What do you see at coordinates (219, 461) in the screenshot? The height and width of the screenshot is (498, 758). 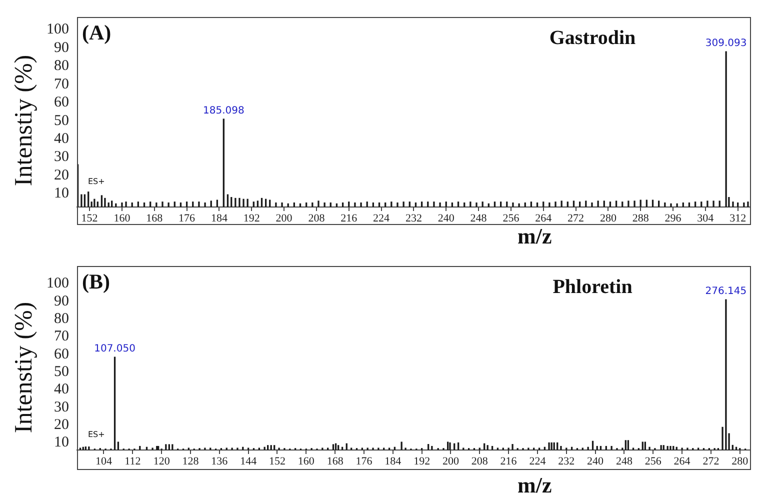 I see `x-tick-label: 136` at bounding box center [219, 461].